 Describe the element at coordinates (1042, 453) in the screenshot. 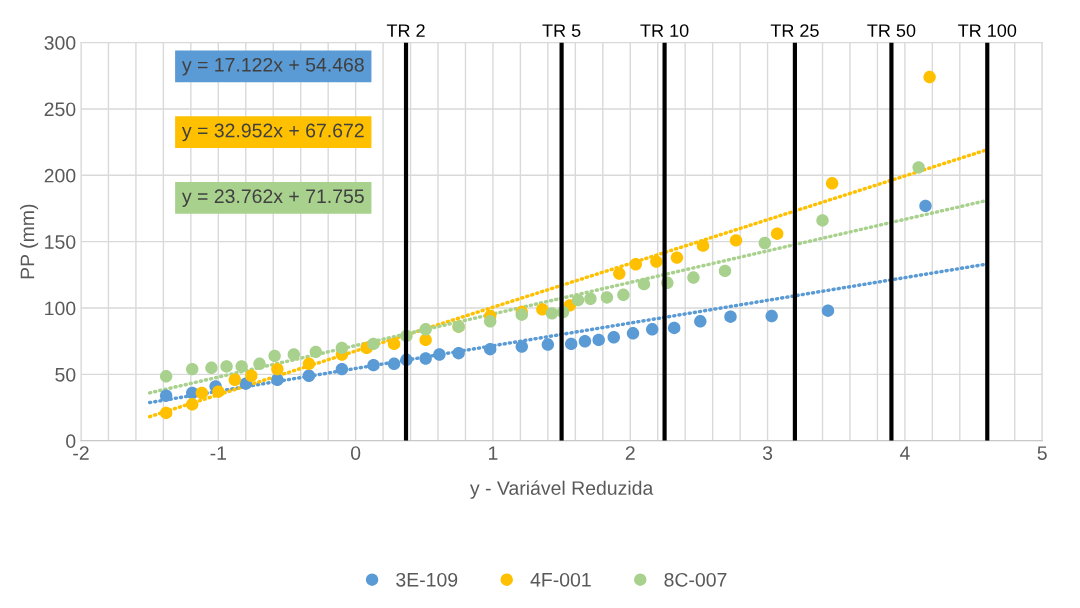

I see `x-tick-label: 5` at that location.